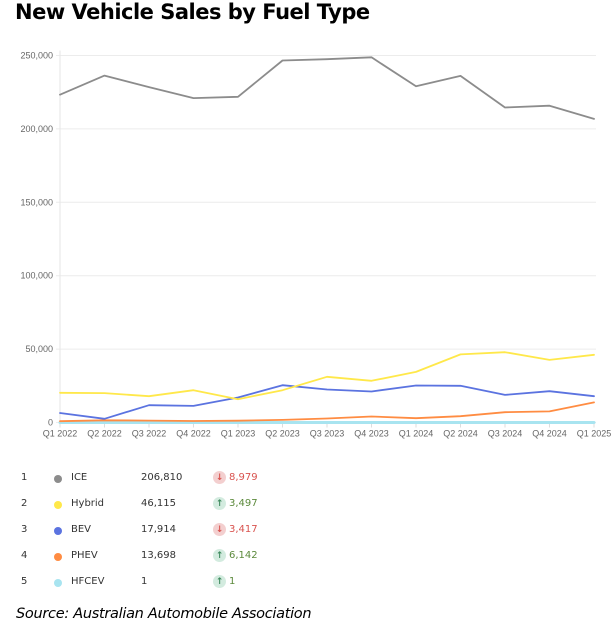  I want to click on y-tick-label: 200,000, so click(36, 129).